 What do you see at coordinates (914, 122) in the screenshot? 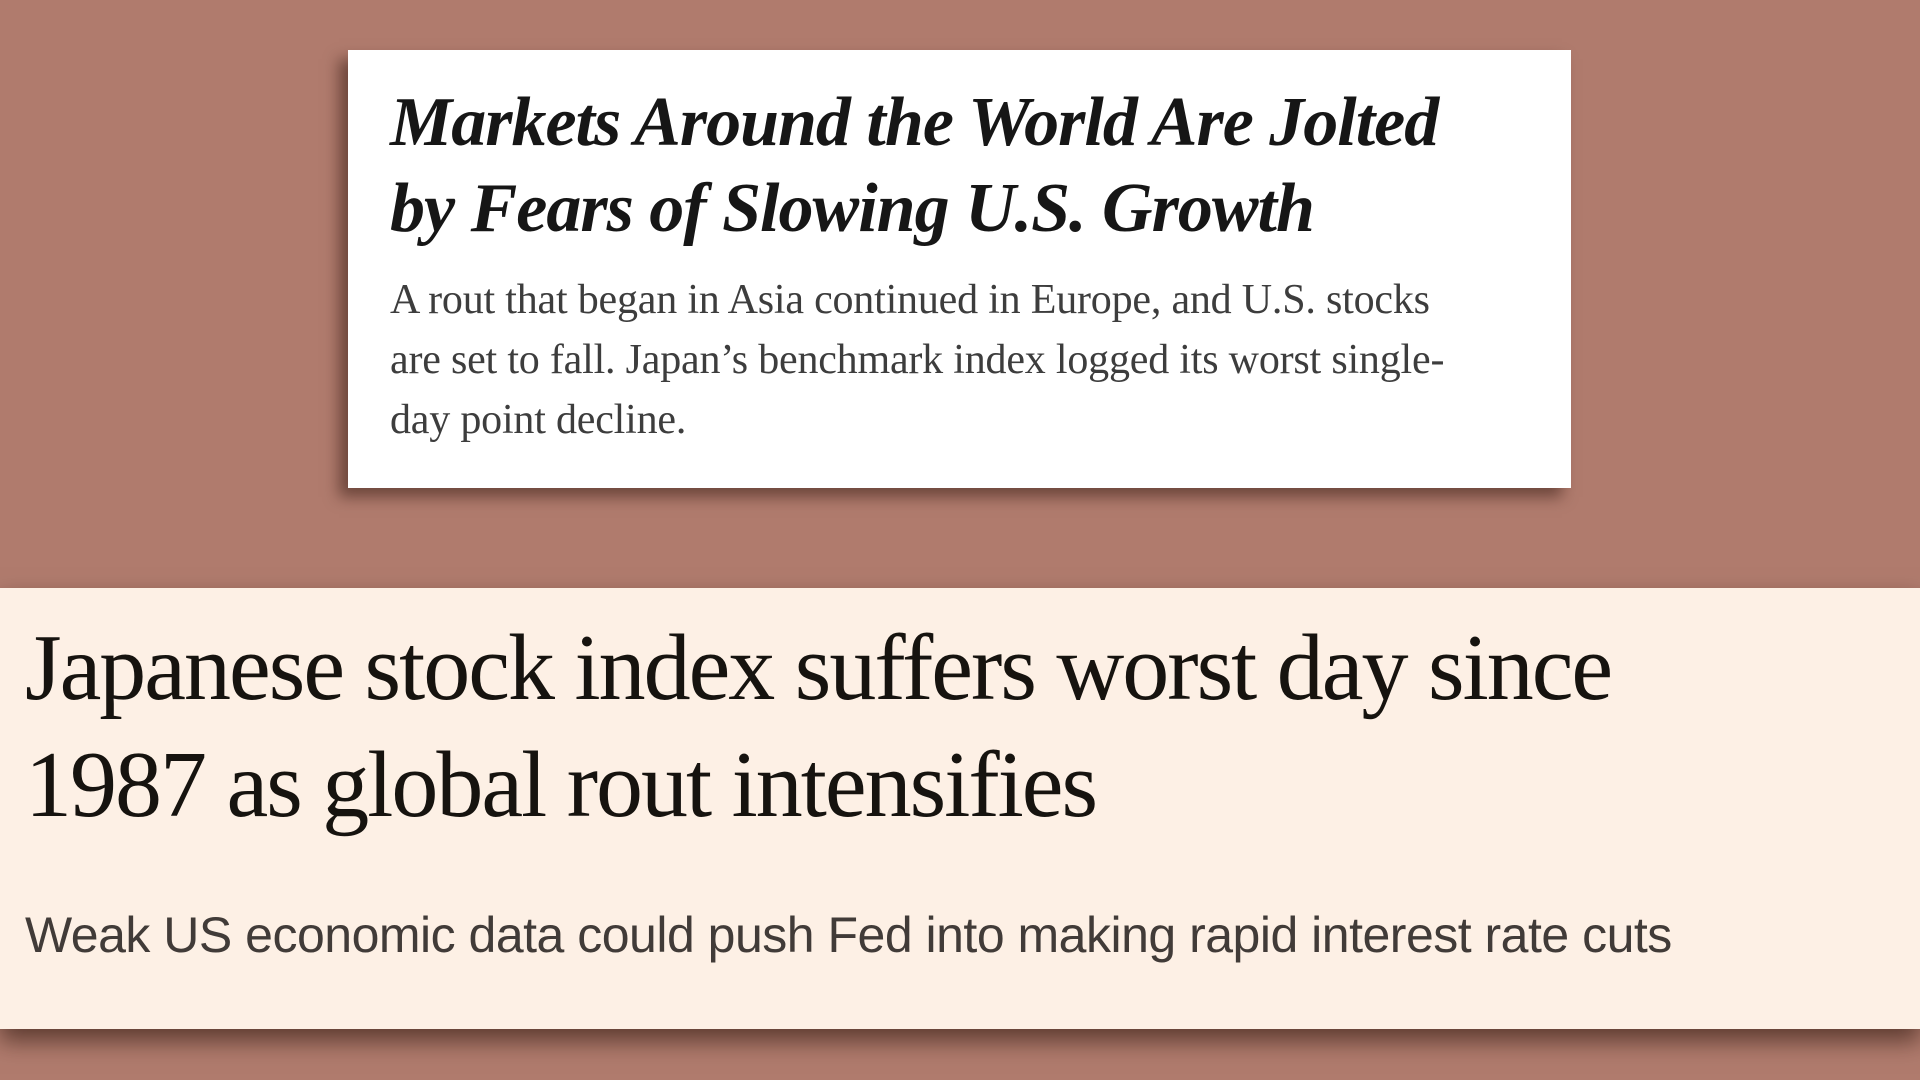
I see `nyt-headline-line-1: Markets Around the World Are Jolted` at bounding box center [914, 122].